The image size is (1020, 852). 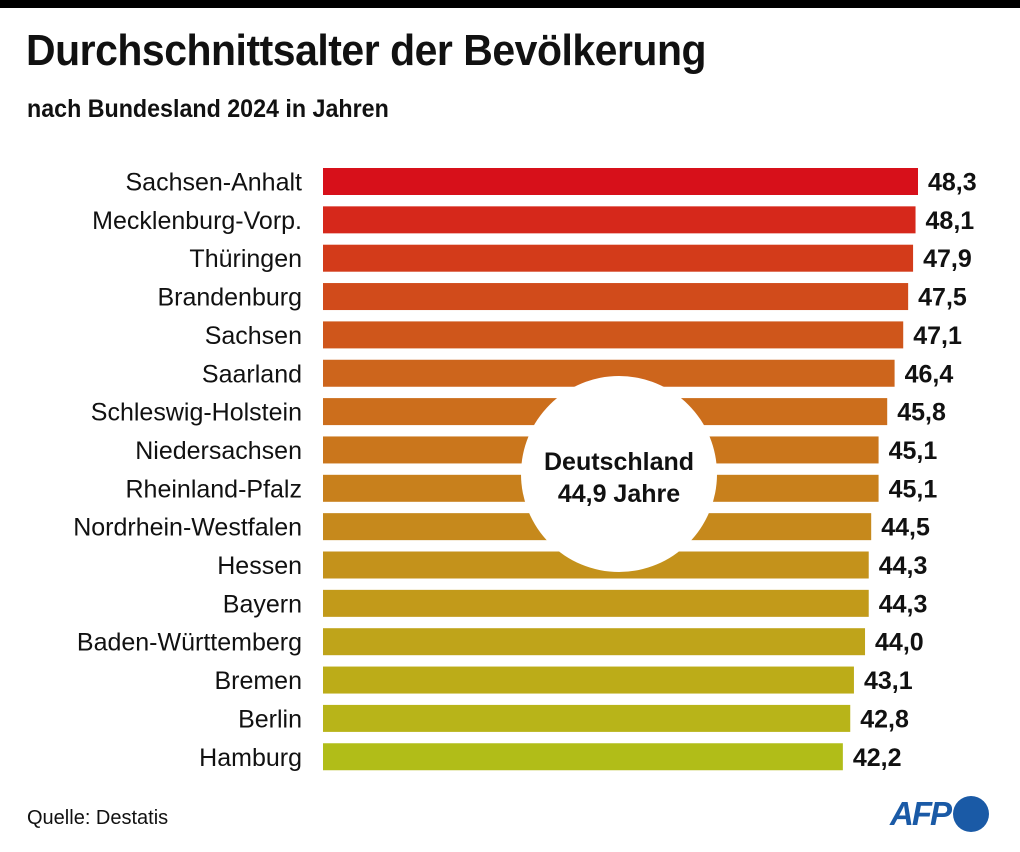 I want to click on value-label: 47,1, so click(x=937, y=336).